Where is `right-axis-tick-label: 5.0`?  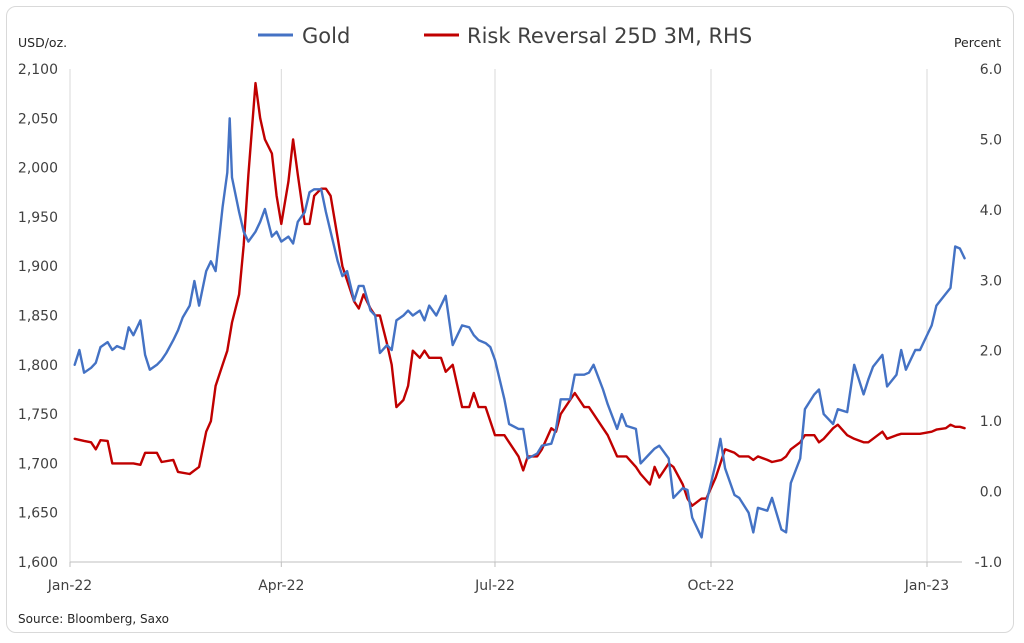 right-axis-tick-label: 5.0 is located at coordinates (991, 140).